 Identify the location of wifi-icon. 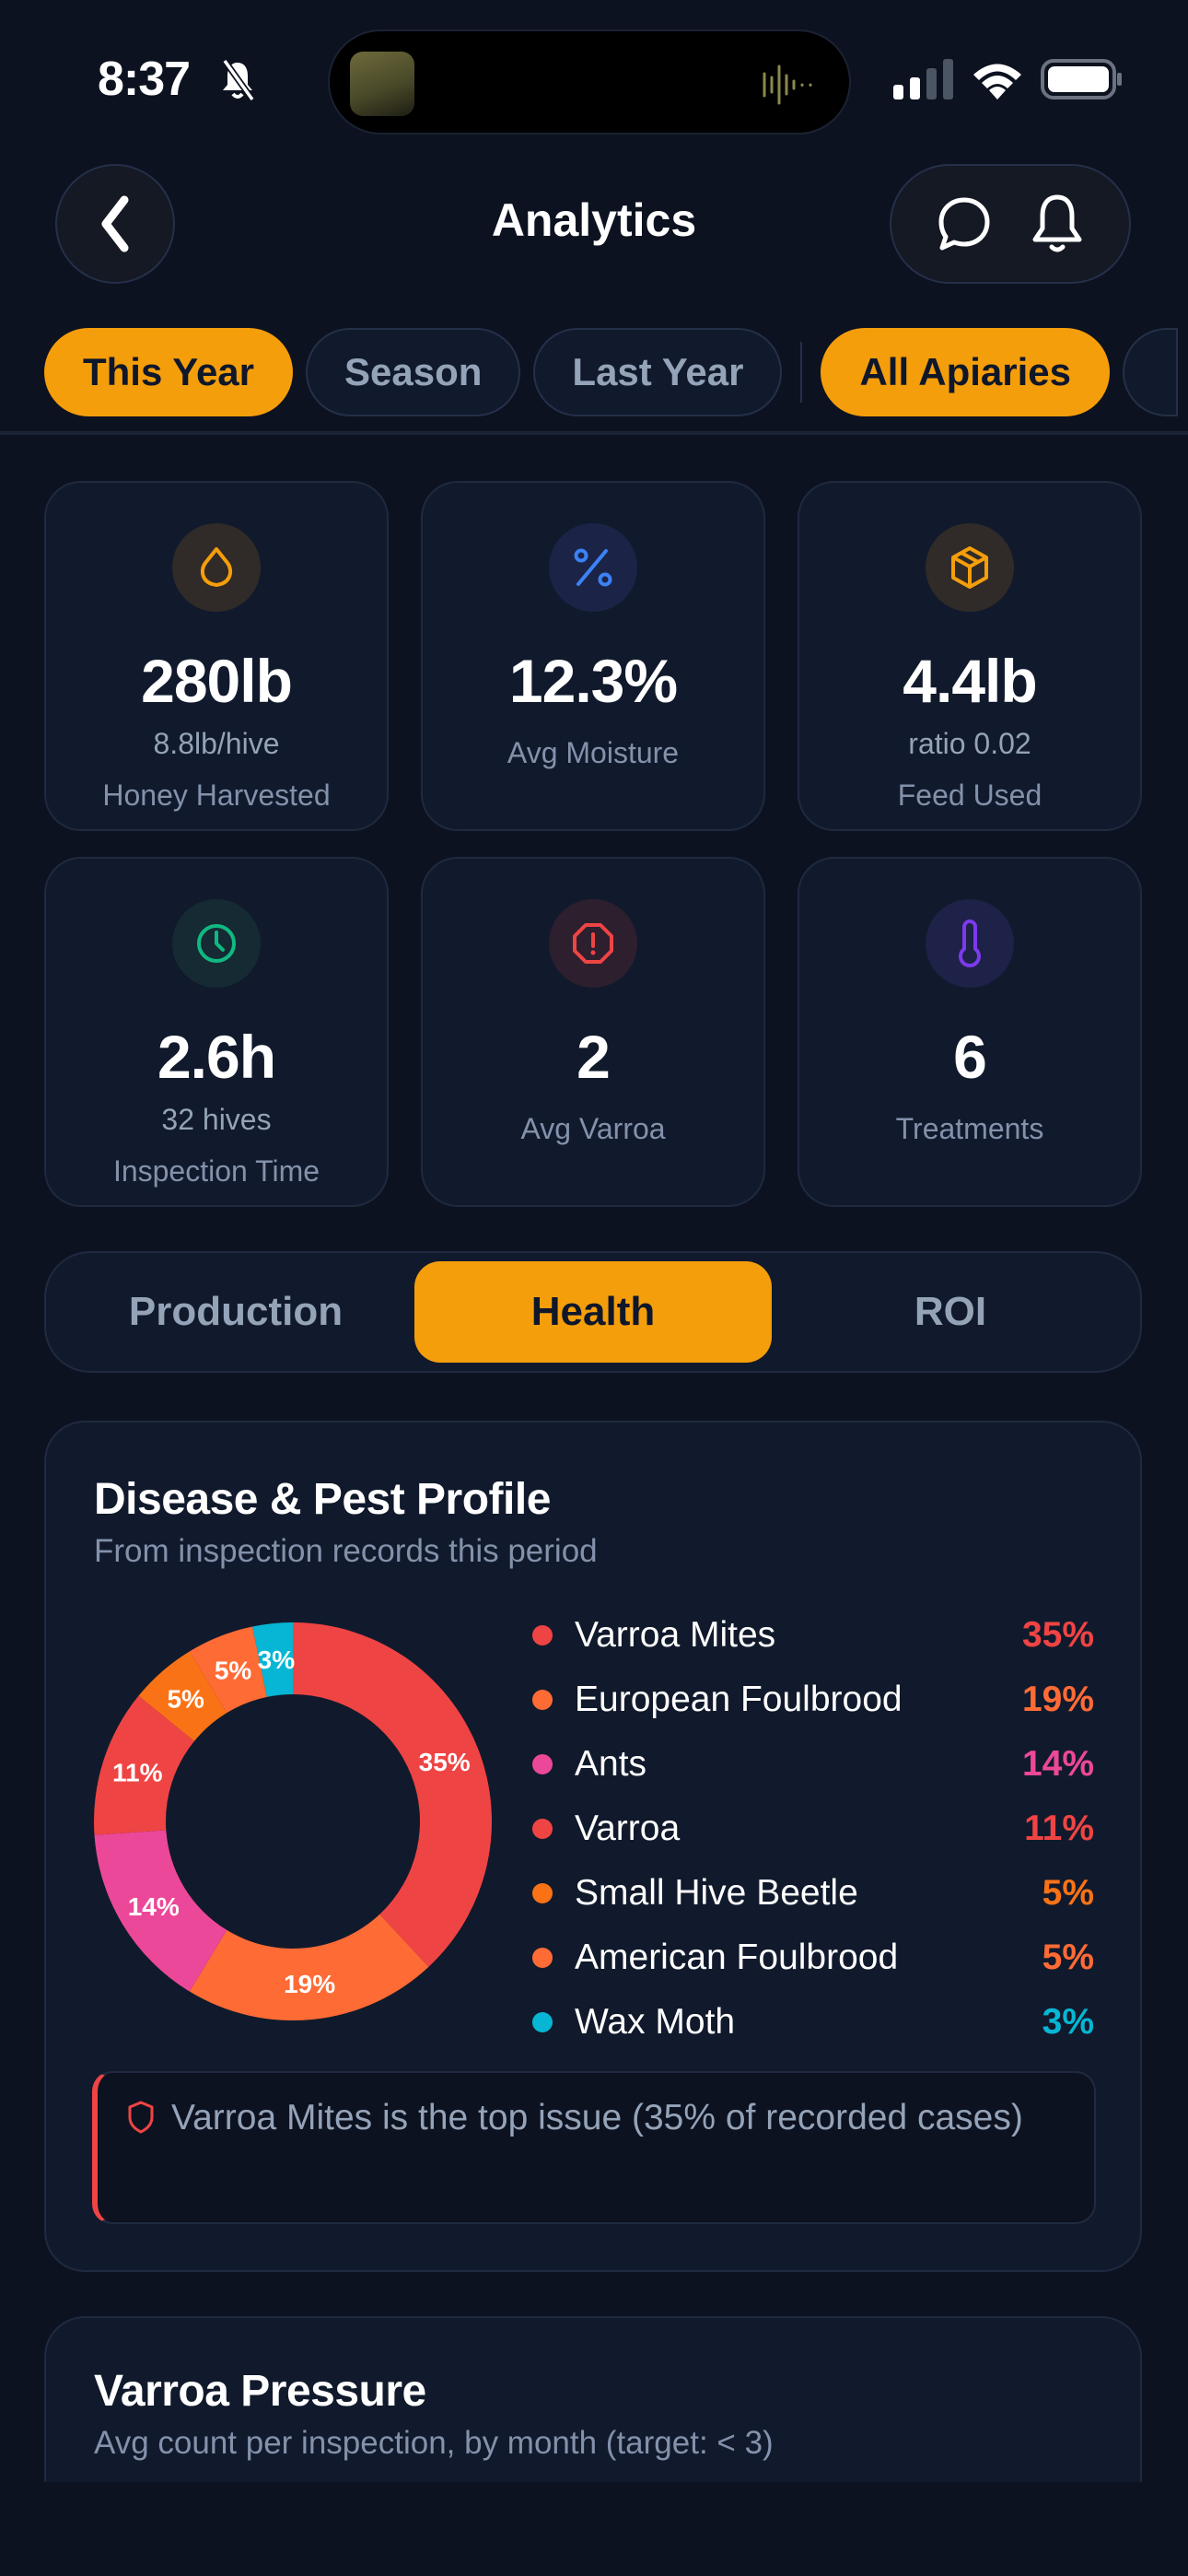
(997, 82).